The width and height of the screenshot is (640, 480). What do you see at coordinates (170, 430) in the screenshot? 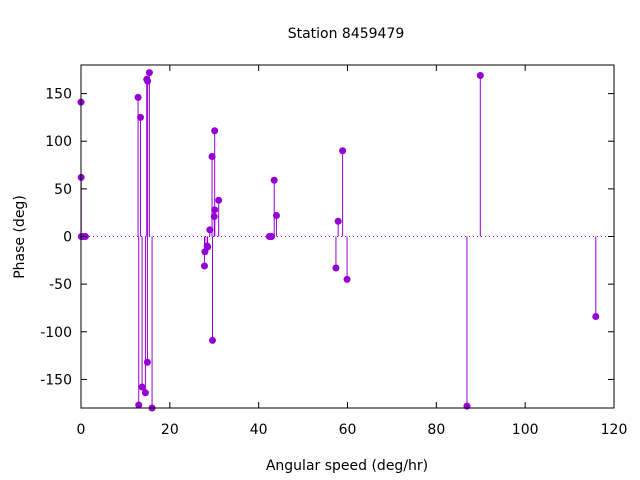
I see `x-tick-label: 20` at bounding box center [170, 430].